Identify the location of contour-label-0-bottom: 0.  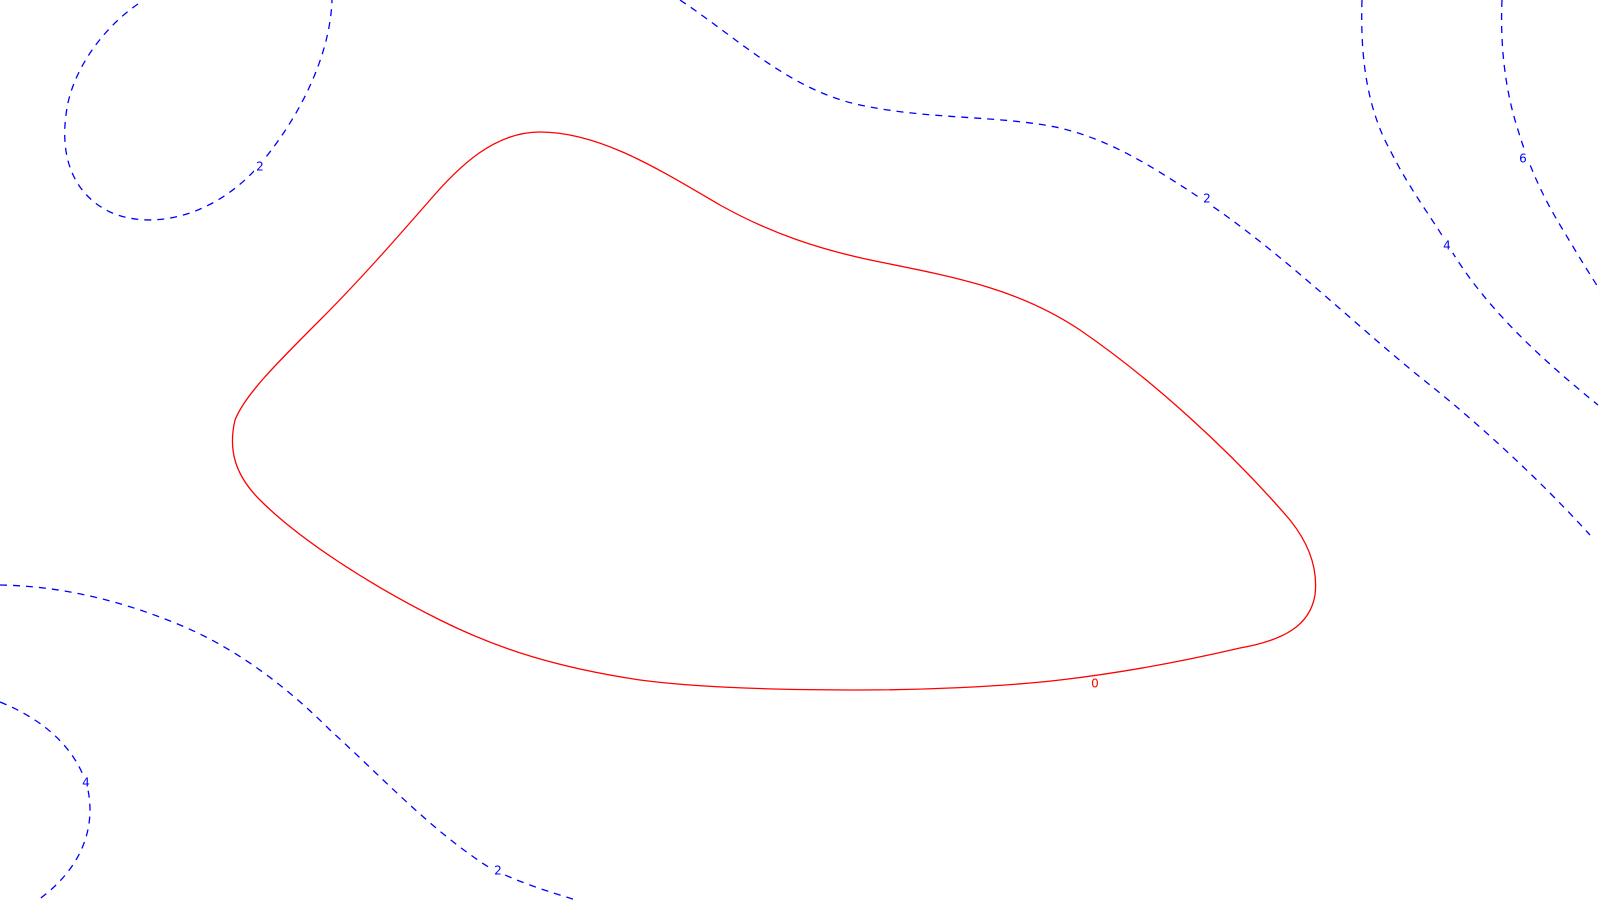
(1095, 684).